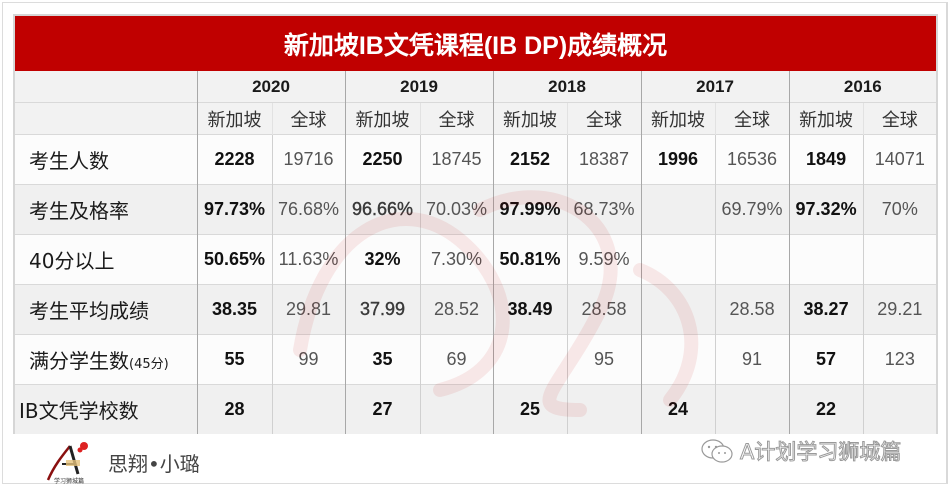  I want to click on row-label: 满分学生数(45分), so click(106, 359).